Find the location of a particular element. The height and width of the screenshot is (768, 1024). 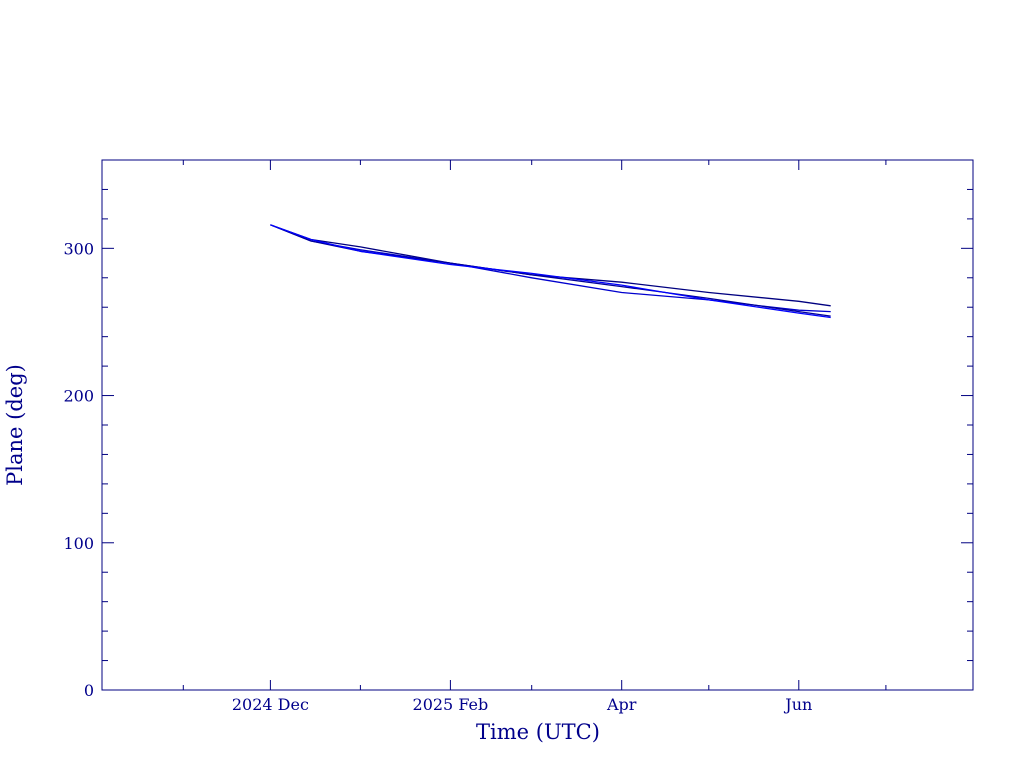

x-tick-label: 2024 Dec is located at coordinates (270, 704).